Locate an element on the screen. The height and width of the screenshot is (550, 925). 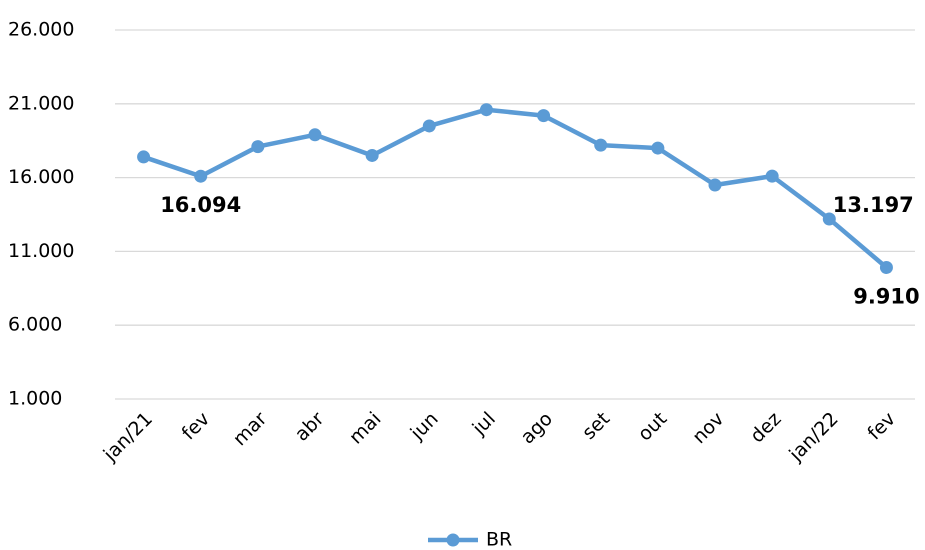
y-tick-label: 16.000 is located at coordinates (41, 177).